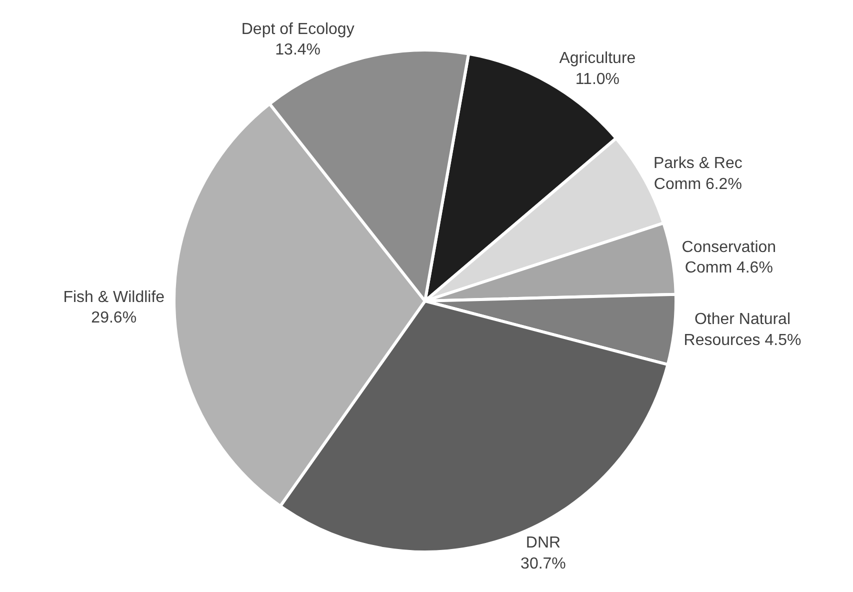 The image size is (853, 592). Describe the element at coordinates (697, 173) in the screenshot. I see `slice-label: Parks & Rec Comm 6.2%` at that location.